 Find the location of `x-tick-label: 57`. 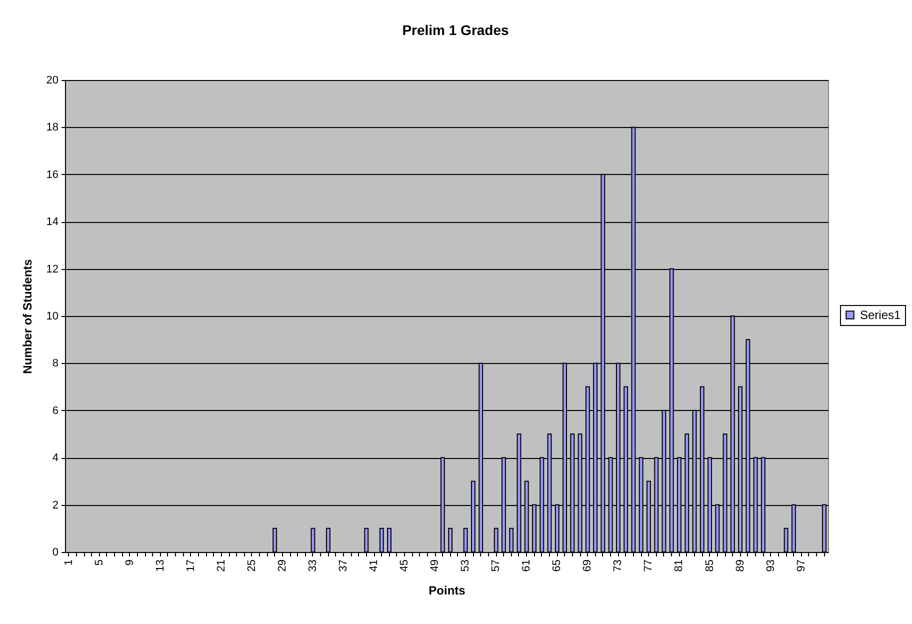

x-tick-label: 57 is located at coordinates (496, 566).